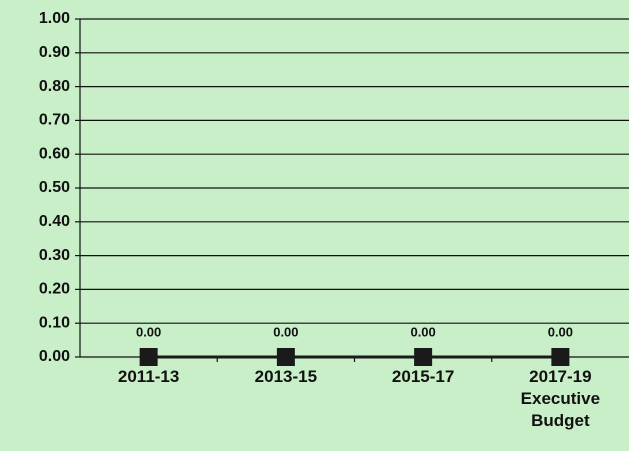  What do you see at coordinates (54, 255) in the screenshot?
I see `y-tick-label: 0.30` at bounding box center [54, 255].